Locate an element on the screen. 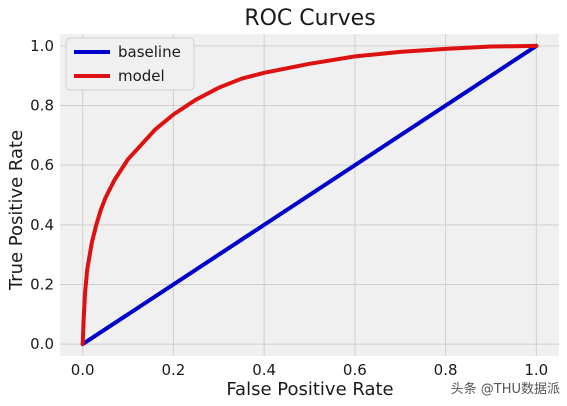 The image size is (567, 406). y-tick-label: 0.4 is located at coordinates (42, 225).